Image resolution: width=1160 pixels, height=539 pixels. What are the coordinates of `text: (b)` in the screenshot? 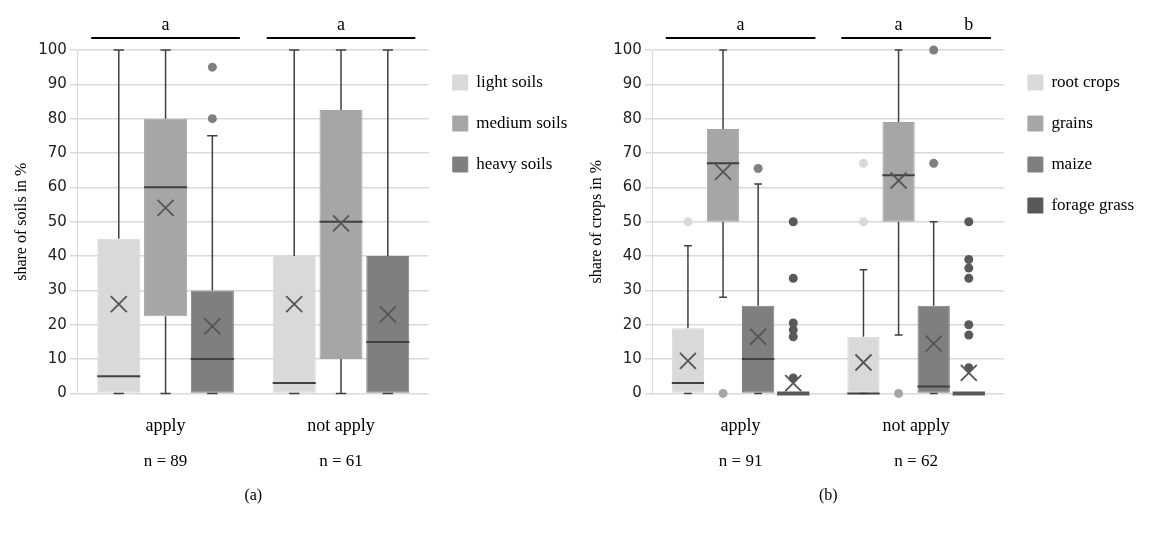 It's located at (828, 494).